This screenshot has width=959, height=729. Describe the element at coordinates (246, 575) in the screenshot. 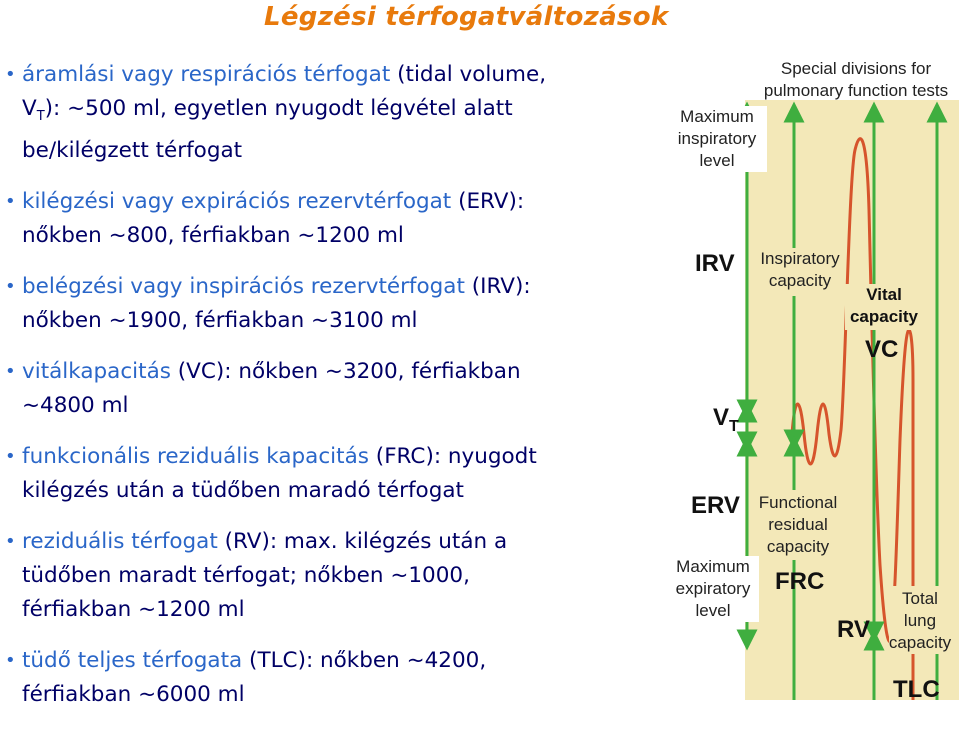

I see `bullet-text-cont: tüdőben maradt térfogat; nőkben ~1000,` at that location.